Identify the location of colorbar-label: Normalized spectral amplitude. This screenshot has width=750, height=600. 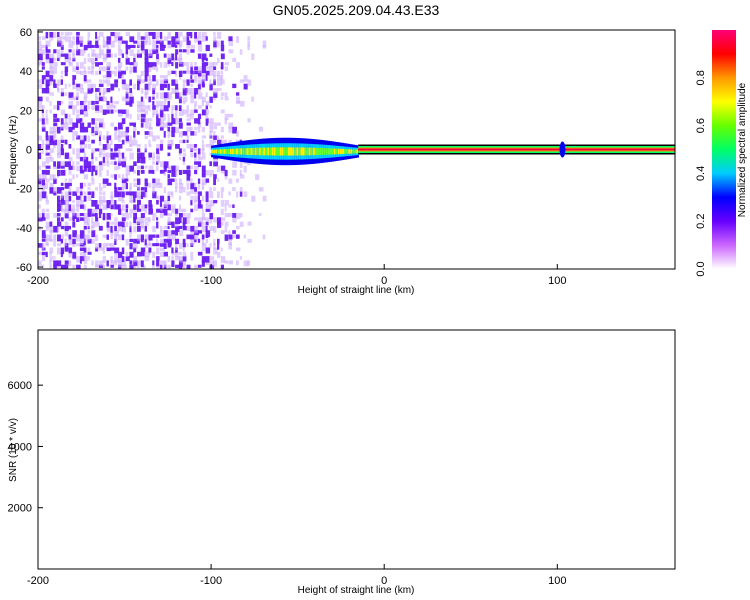
(742, 149).